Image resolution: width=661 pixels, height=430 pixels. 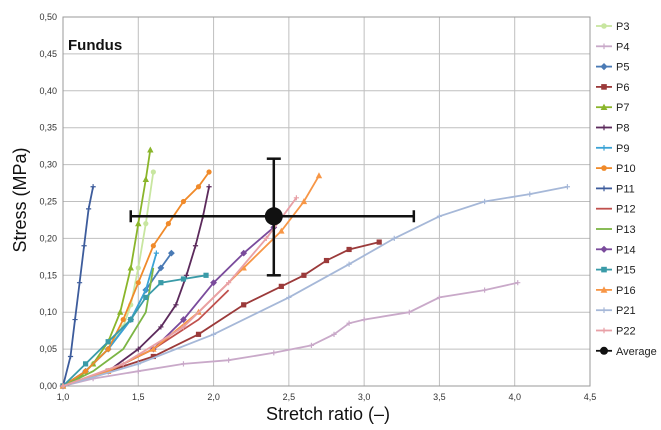 I want to click on x-tick-label: 1,0, so click(x=63, y=397).